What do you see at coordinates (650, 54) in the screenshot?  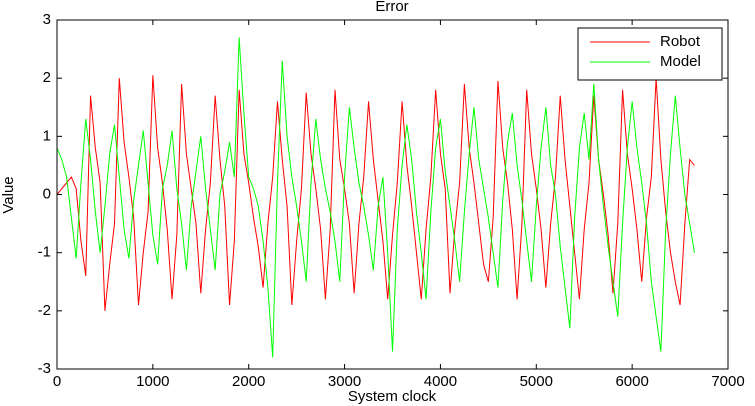 I see `legend-box` at bounding box center [650, 54].